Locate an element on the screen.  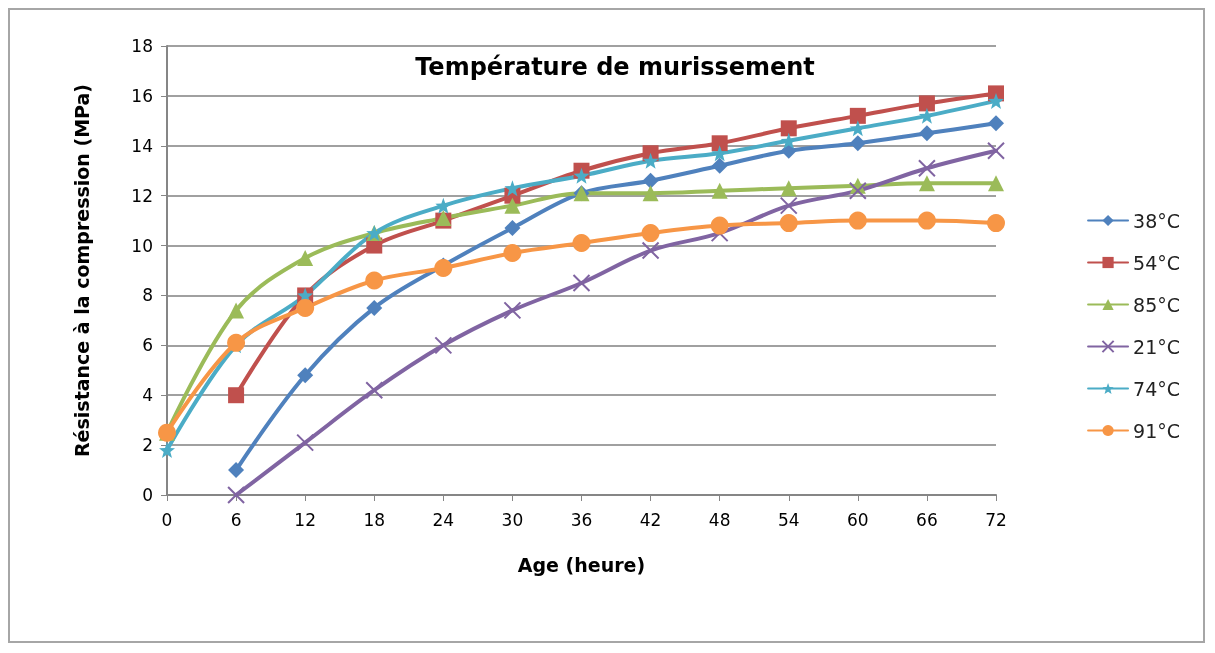
y-tick-label: 2 is located at coordinates (147, 445).